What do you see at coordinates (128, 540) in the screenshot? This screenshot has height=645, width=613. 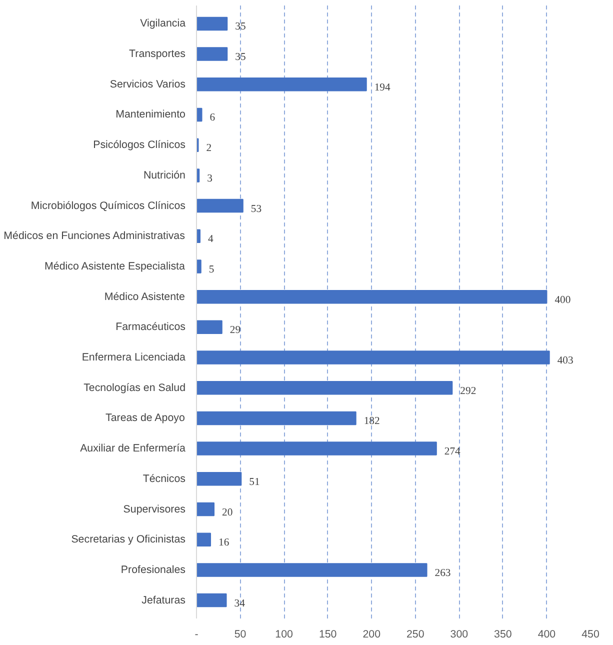 I see `y-tick-label: Secretarias y Oficinistas` at bounding box center [128, 540].